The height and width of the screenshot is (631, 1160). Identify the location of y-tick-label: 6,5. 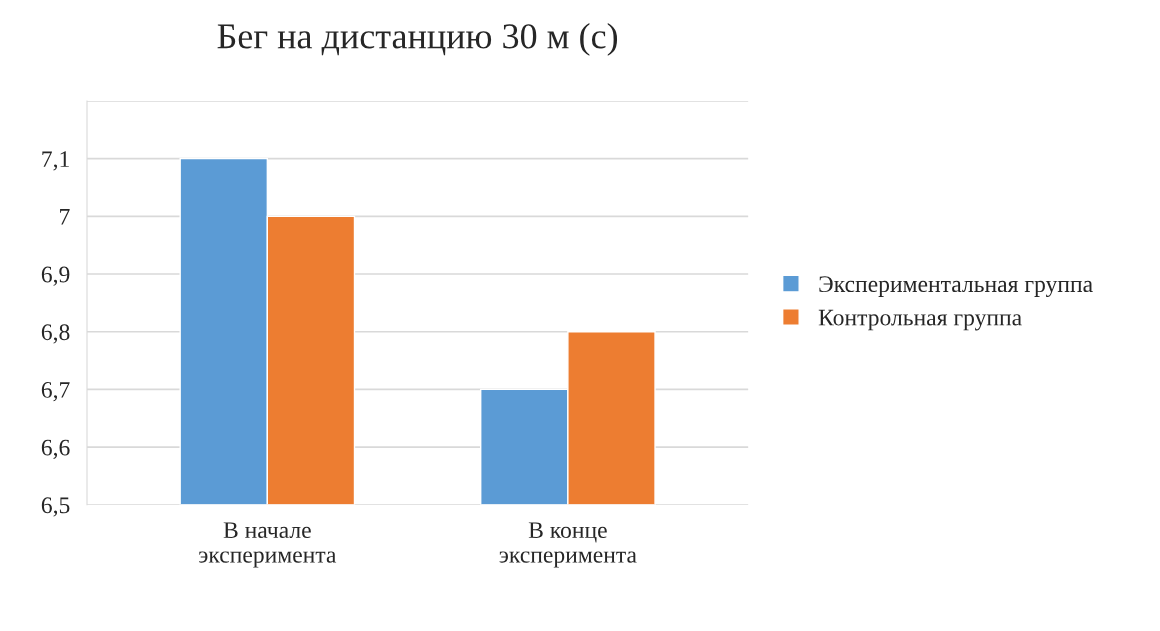
(55, 507).